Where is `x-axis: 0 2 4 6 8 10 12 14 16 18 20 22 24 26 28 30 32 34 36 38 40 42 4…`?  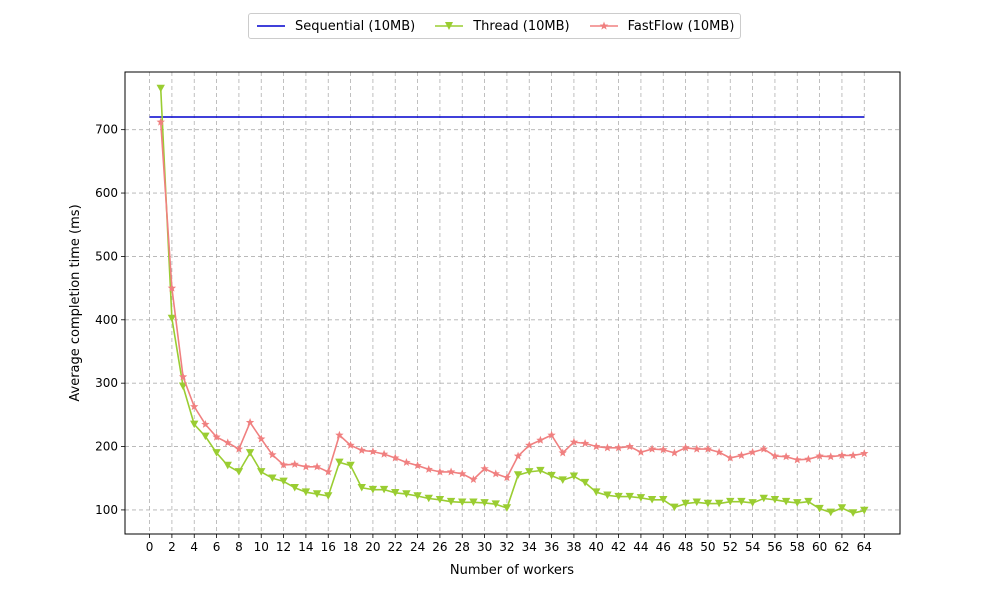
x-axis: 0 2 4 6 8 10 12 14 16 18 20 22 24 26 28 30 32 34 36 38 40 42 4… is located at coordinates (509, 544).